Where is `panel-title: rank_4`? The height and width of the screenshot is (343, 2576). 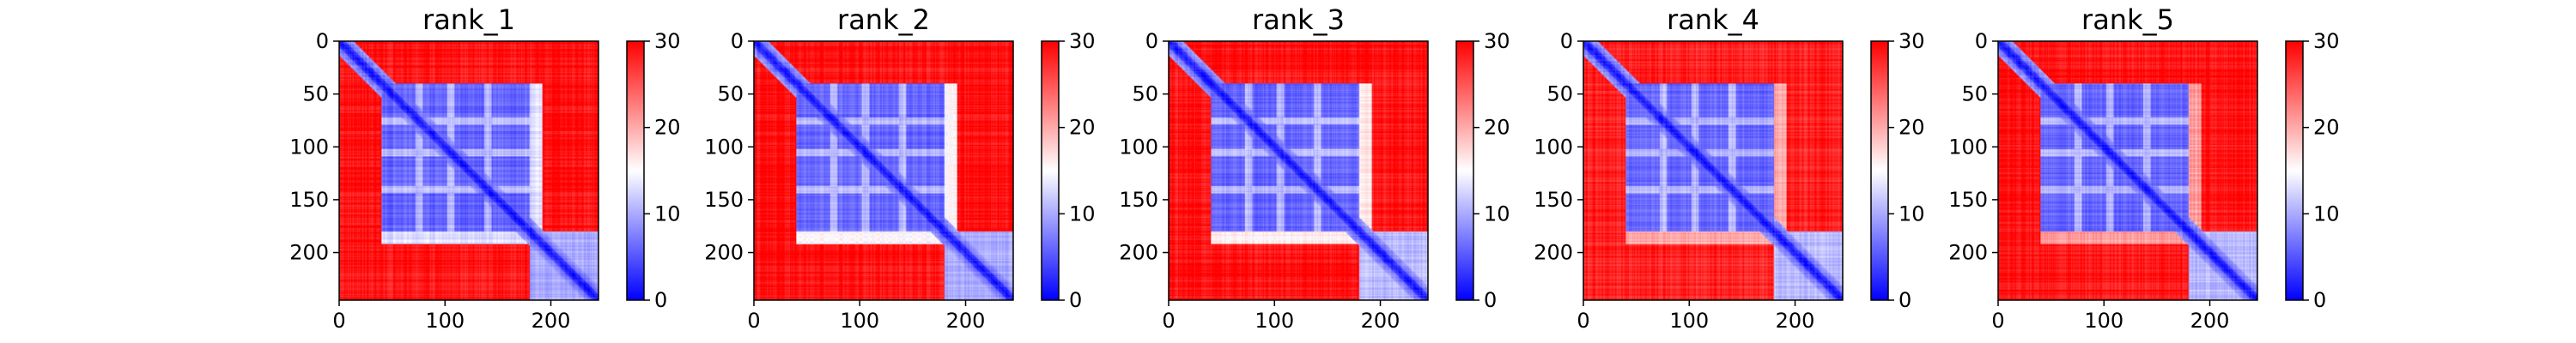
panel-title: rank_4 is located at coordinates (1713, 19).